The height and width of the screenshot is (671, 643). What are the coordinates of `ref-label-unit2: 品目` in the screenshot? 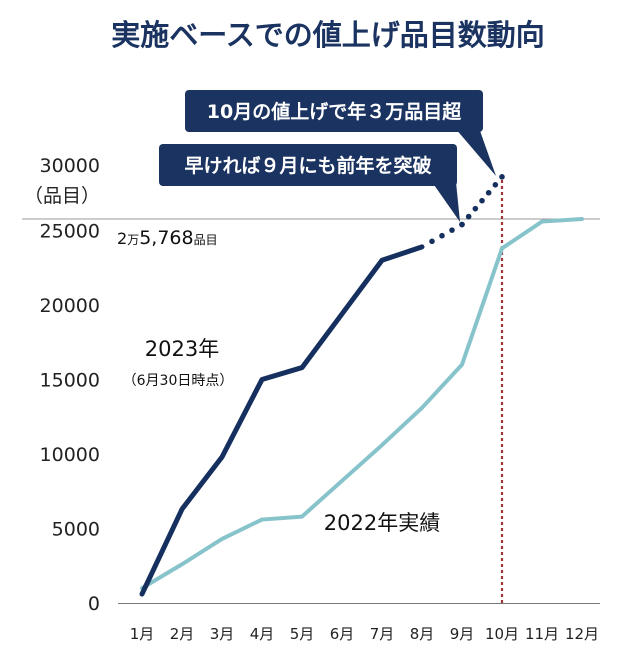 It's located at (206, 240).